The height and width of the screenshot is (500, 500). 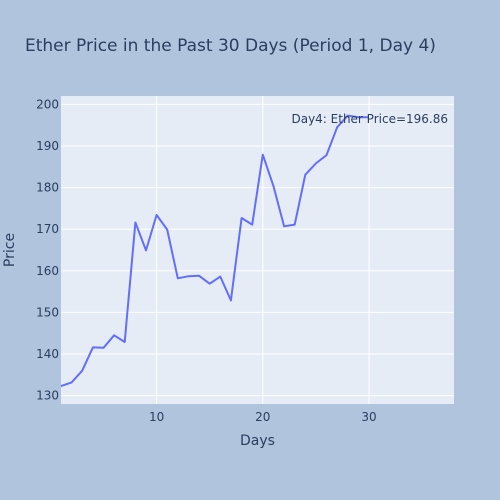 I want to click on y-tick-label: 200, so click(x=47, y=104).